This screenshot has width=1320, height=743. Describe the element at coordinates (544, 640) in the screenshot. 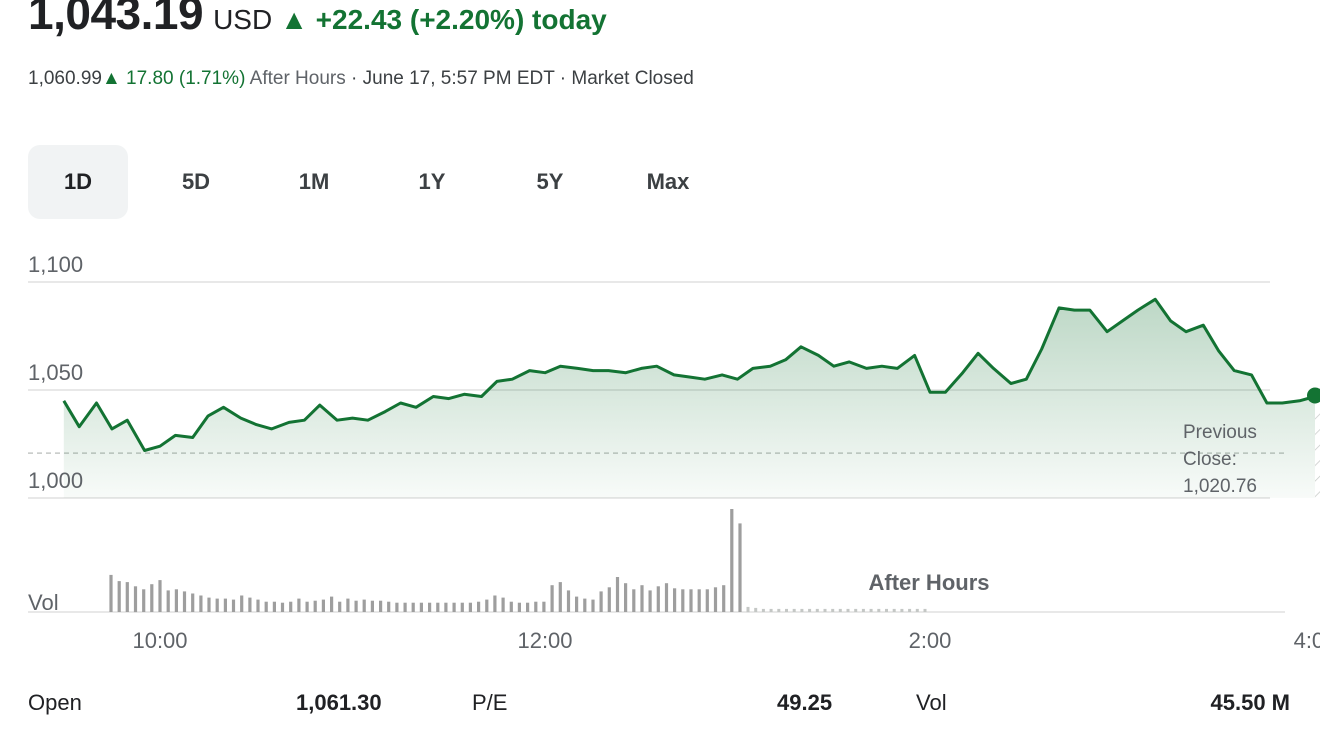

I see `x-tick-label: 12:00` at that location.